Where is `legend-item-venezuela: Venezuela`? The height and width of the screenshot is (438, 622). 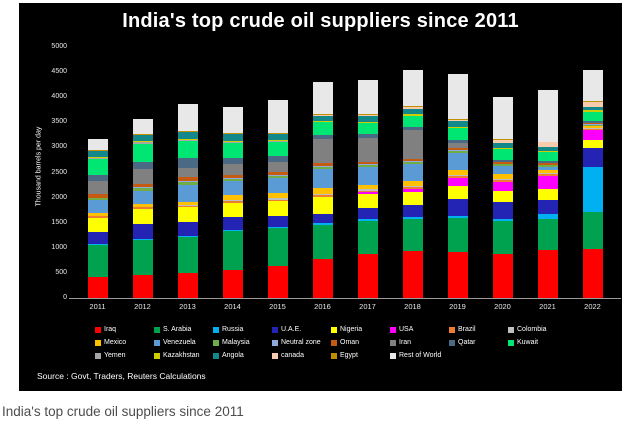
legend-item-venezuela: Venezuela is located at coordinates (182, 342).